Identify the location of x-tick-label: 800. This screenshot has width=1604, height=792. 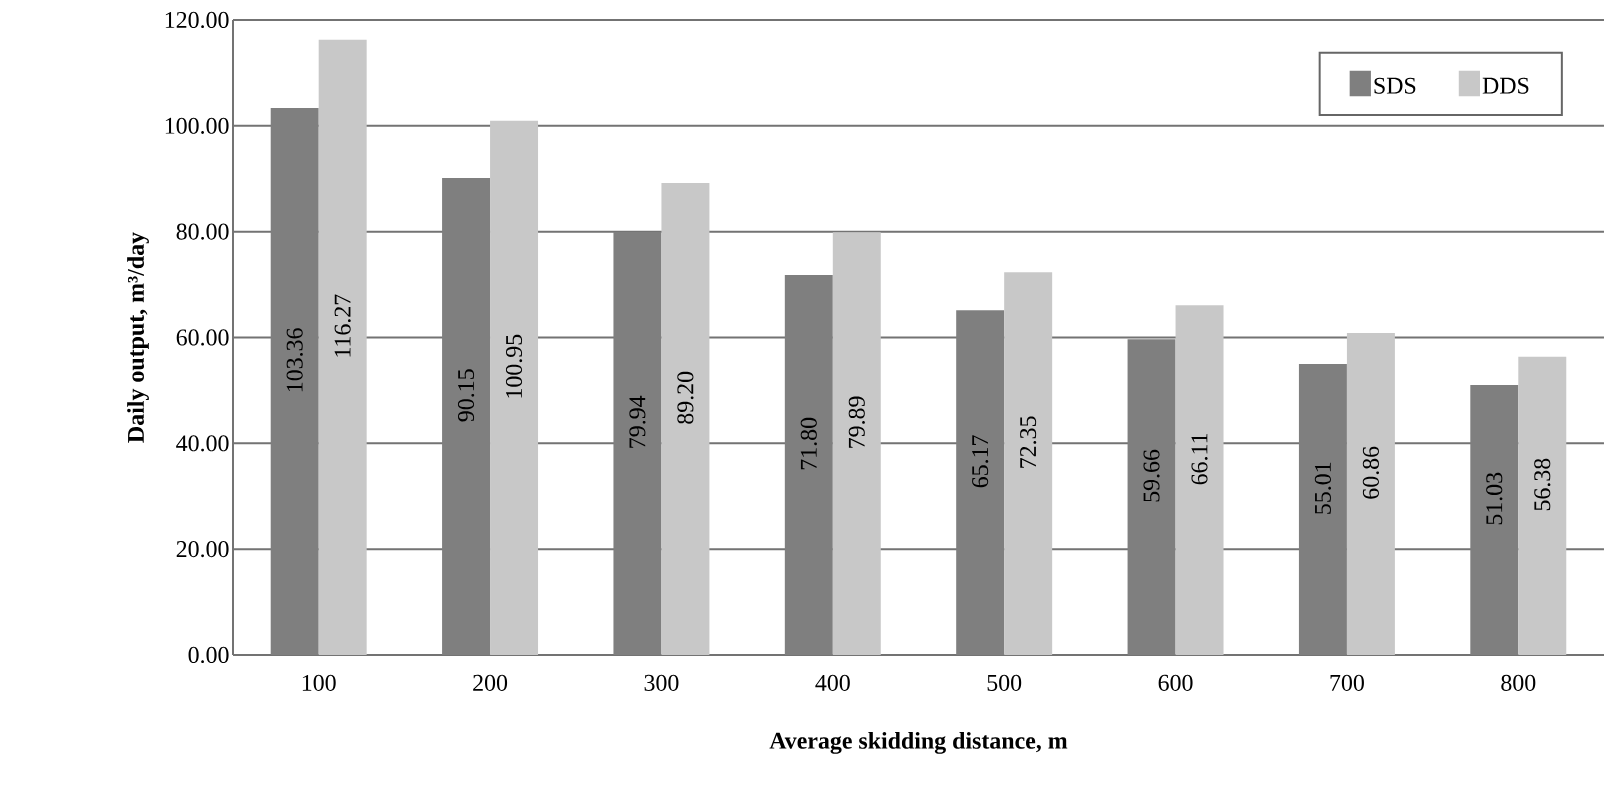
(1518, 682).